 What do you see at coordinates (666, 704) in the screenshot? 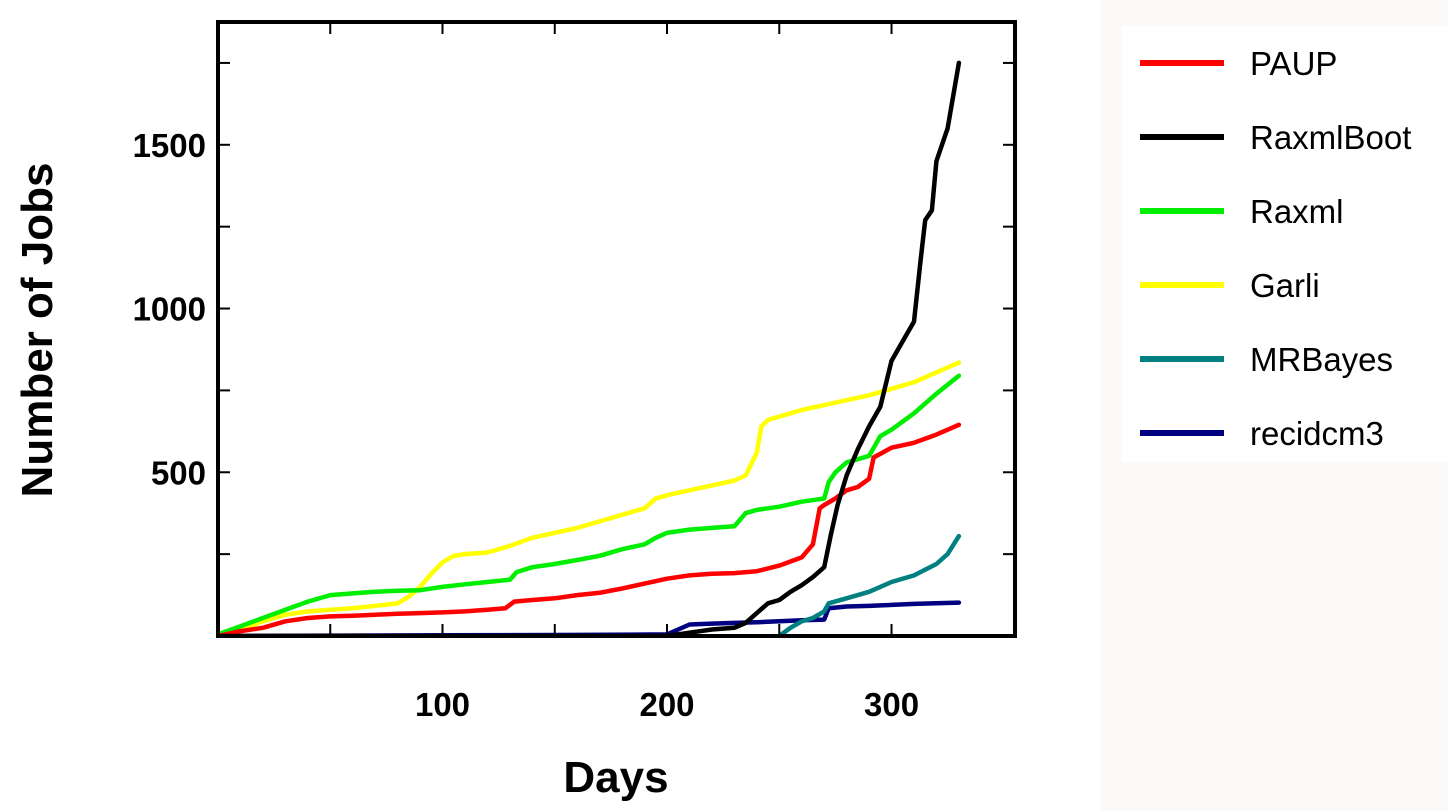
I see `x-tick-label: 200` at bounding box center [666, 704].